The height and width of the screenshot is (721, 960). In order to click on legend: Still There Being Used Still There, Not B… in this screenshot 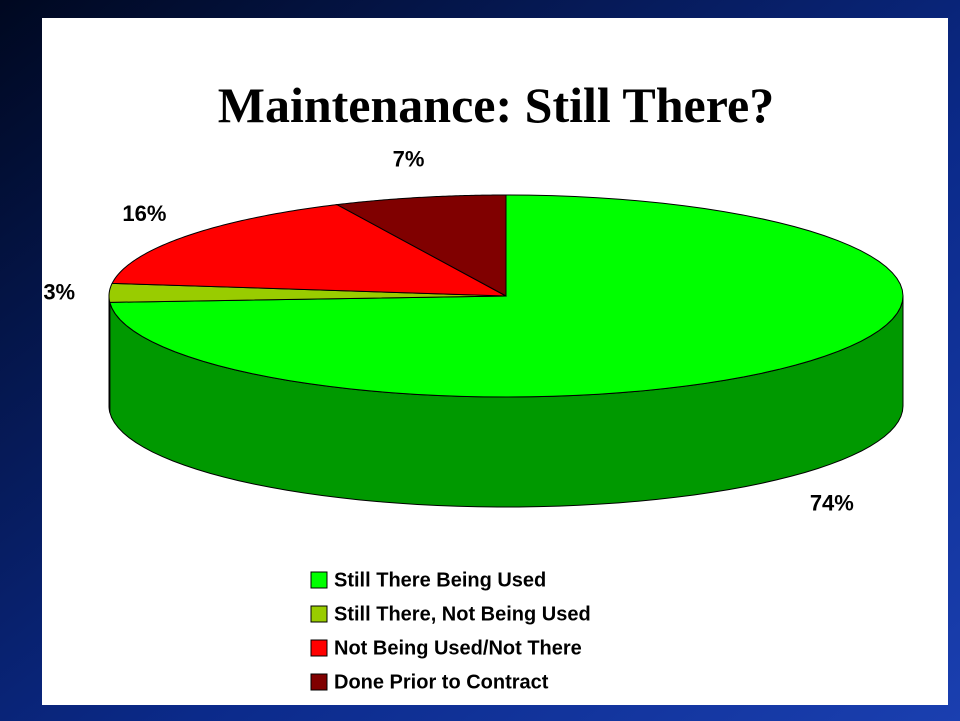, I will do `click(450, 631)`.